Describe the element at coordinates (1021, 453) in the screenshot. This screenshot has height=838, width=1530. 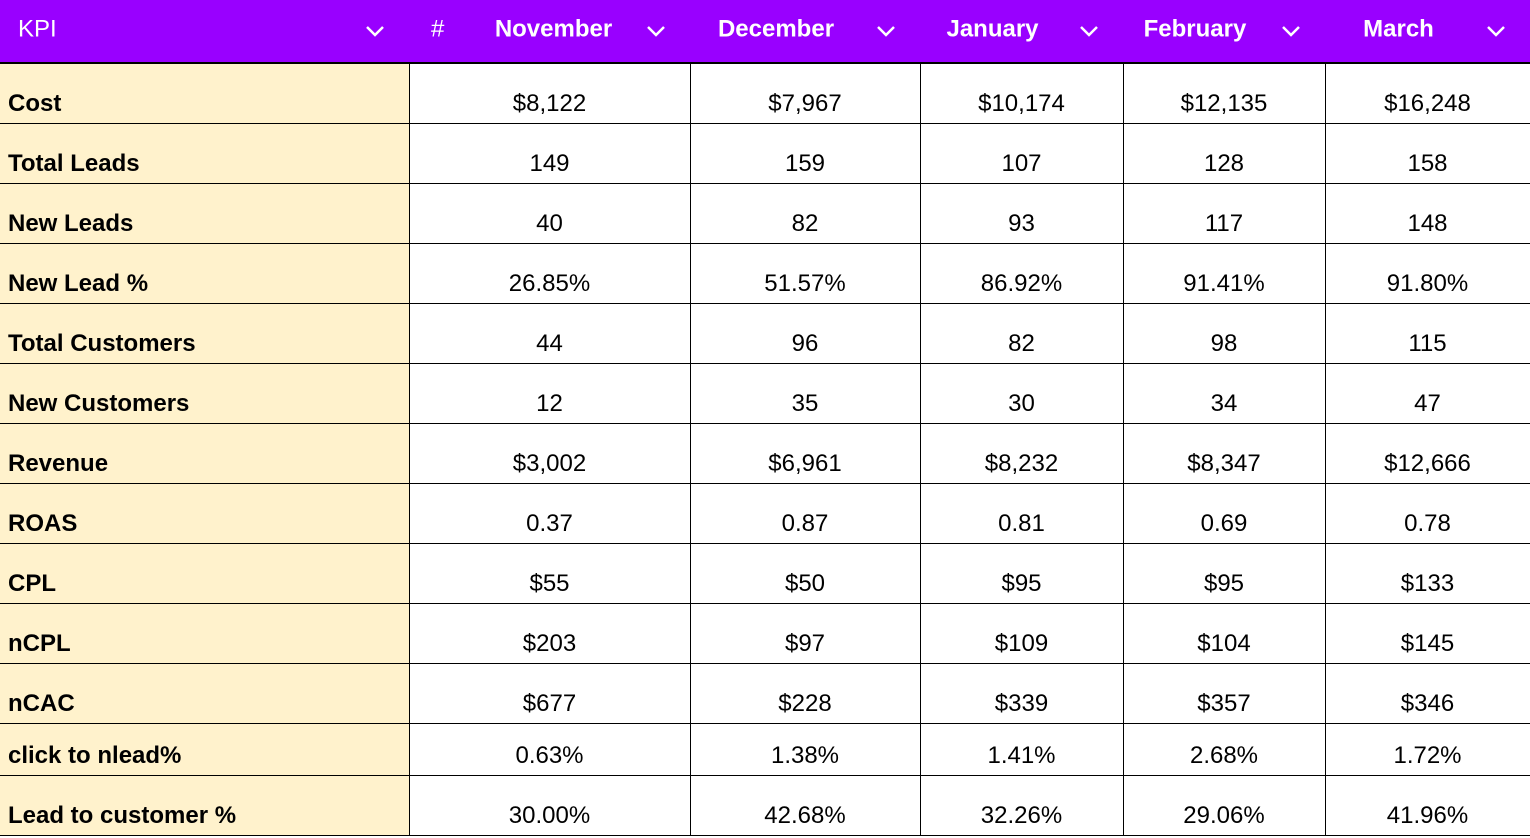
I see `value-cell: $8,232` at that location.